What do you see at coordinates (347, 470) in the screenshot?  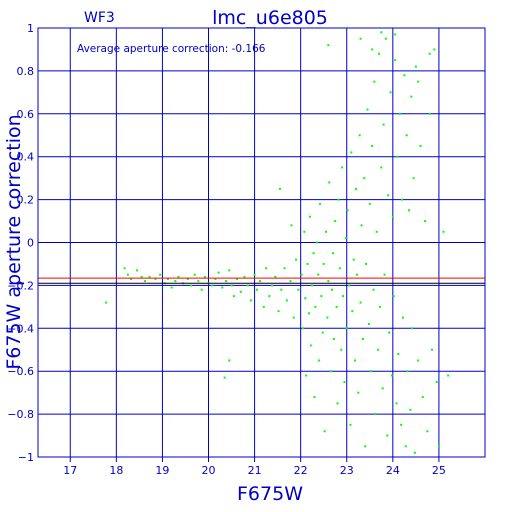 I see `x-tick-label: 23` at bounding box center [347, 470].